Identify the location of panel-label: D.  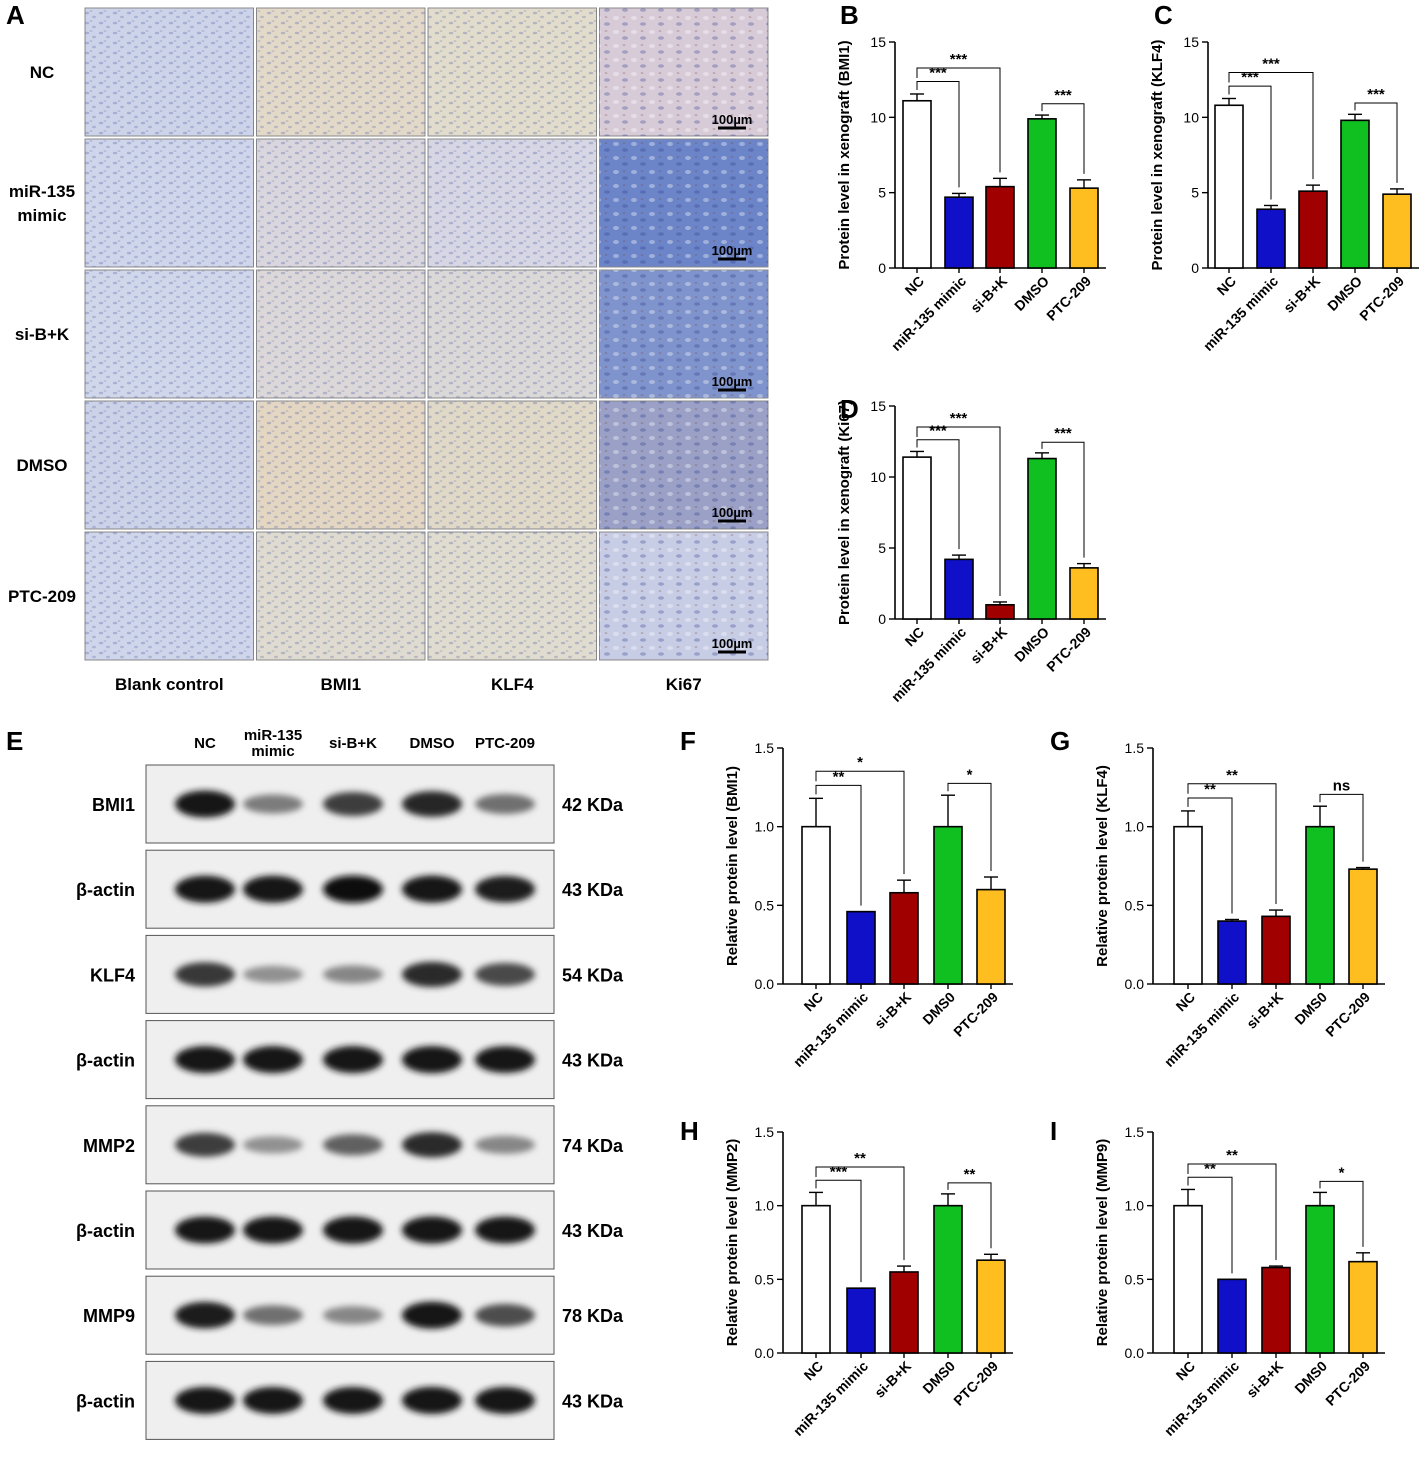
(849, 409).